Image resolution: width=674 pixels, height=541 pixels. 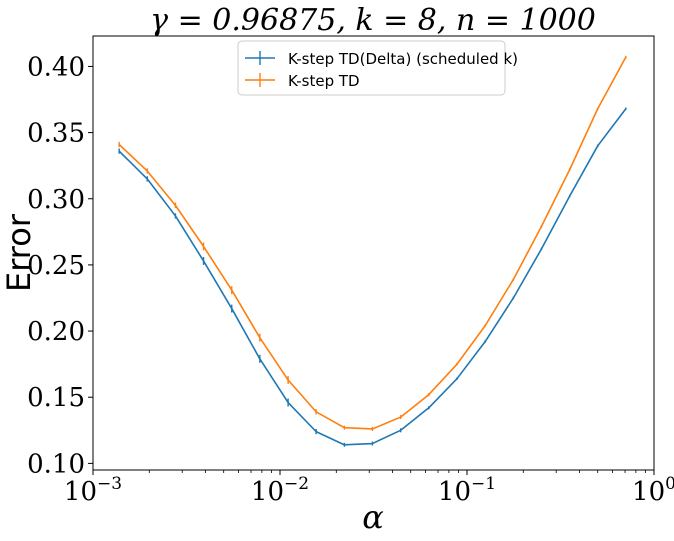 I want to click on legend-label: K-step TD, so click(x=324, y=81).